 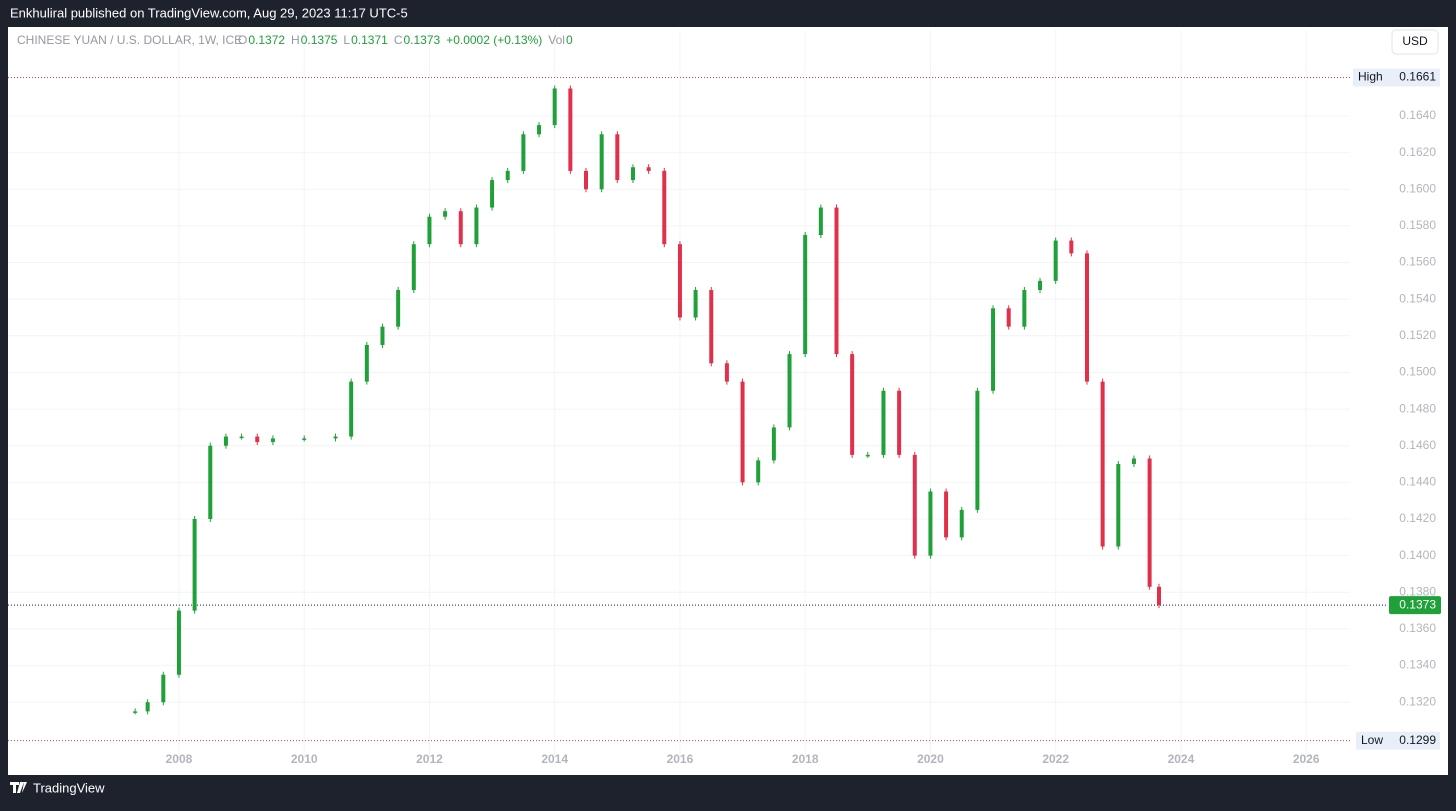 What do you see at coordinates (369, 40) in the screenshot?
I see `legend-low: 0.1371` at bounding box center [369, 40].